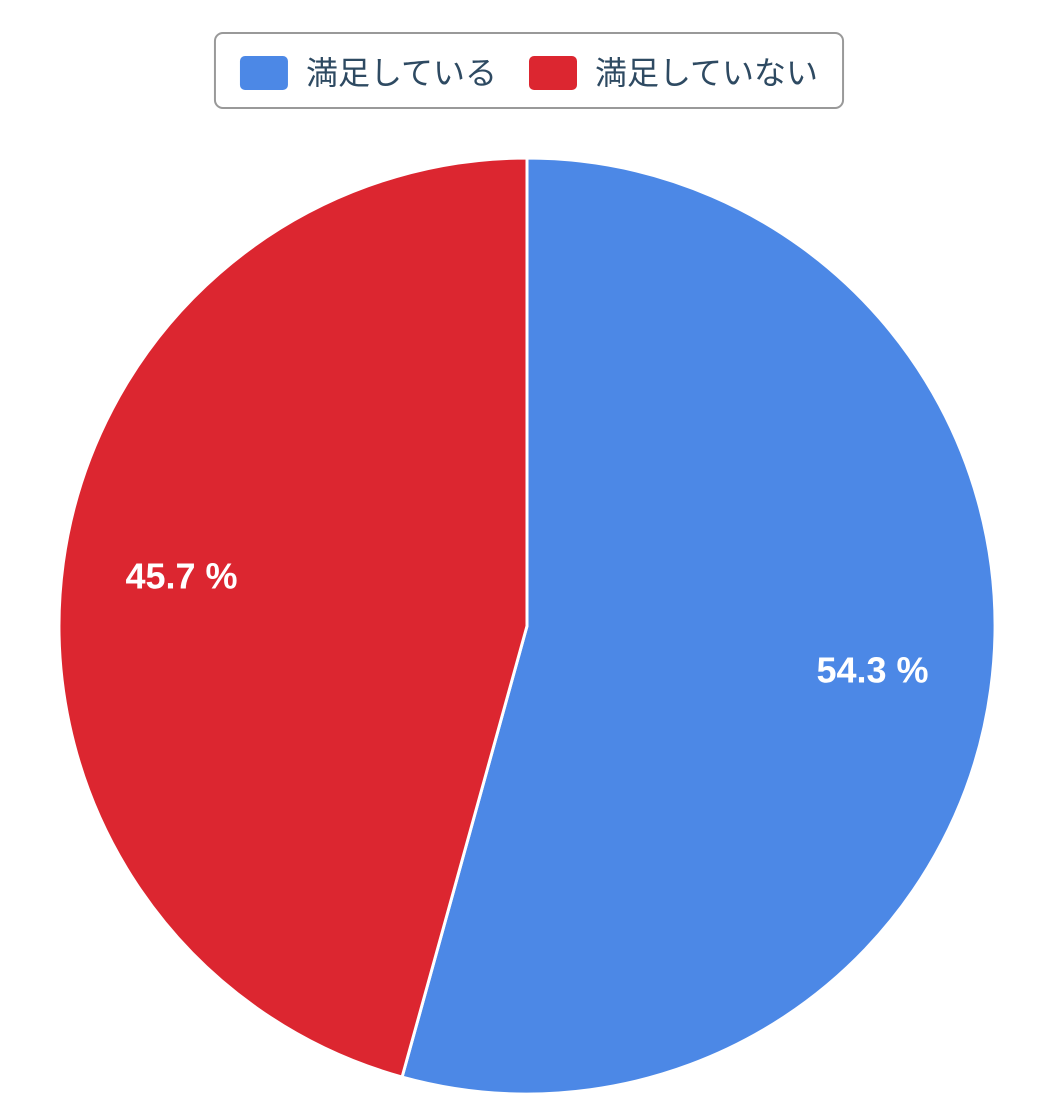 Image resolution: width=1058 pixels, height=1120 pixels. I want to click on slice-label: 45.7 %, so click(181, 576).